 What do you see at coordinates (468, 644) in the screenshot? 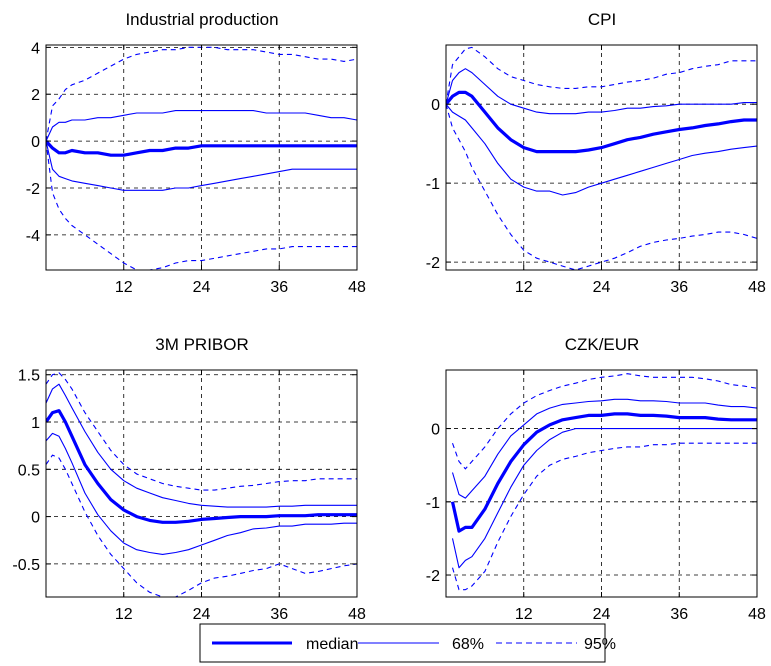
I see `legend-label-68: 68%` at bounding box center [468, 644].